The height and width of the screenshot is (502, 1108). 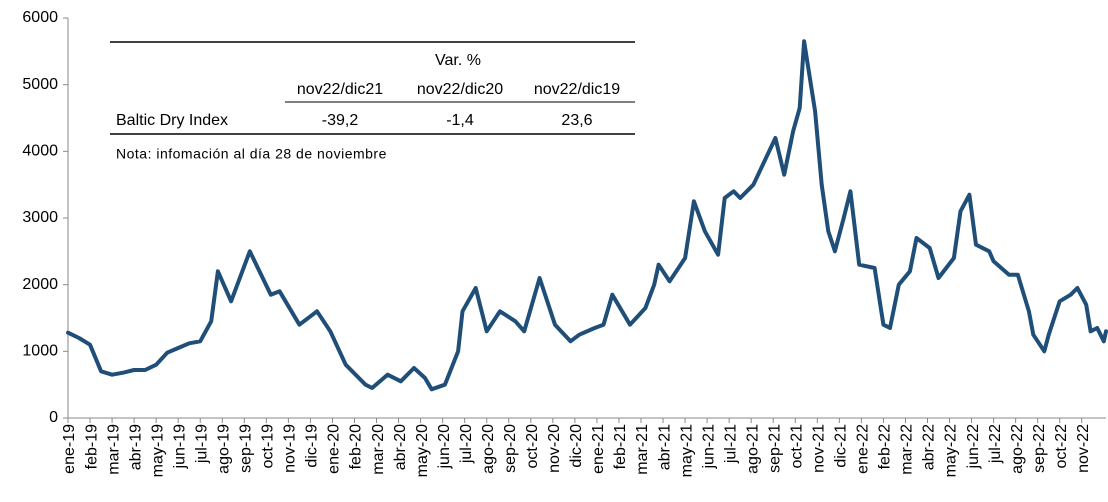 What do you see at coordinates (179, 447) in the screenshot?
I see `x-tick-label: jun-19` at bounding box center [179, 447].